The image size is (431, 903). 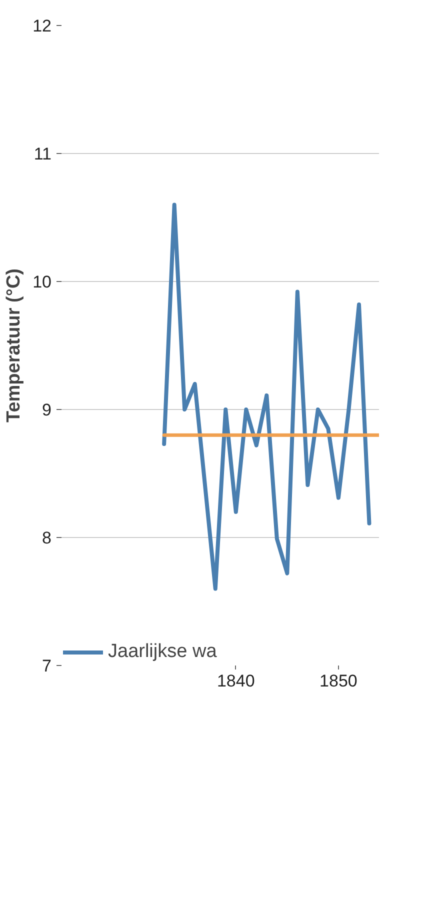 What do you see at coordinates (47, 666) in the screenshot?
I see `y-tick-label: 7` at bounding box center [47, 666].